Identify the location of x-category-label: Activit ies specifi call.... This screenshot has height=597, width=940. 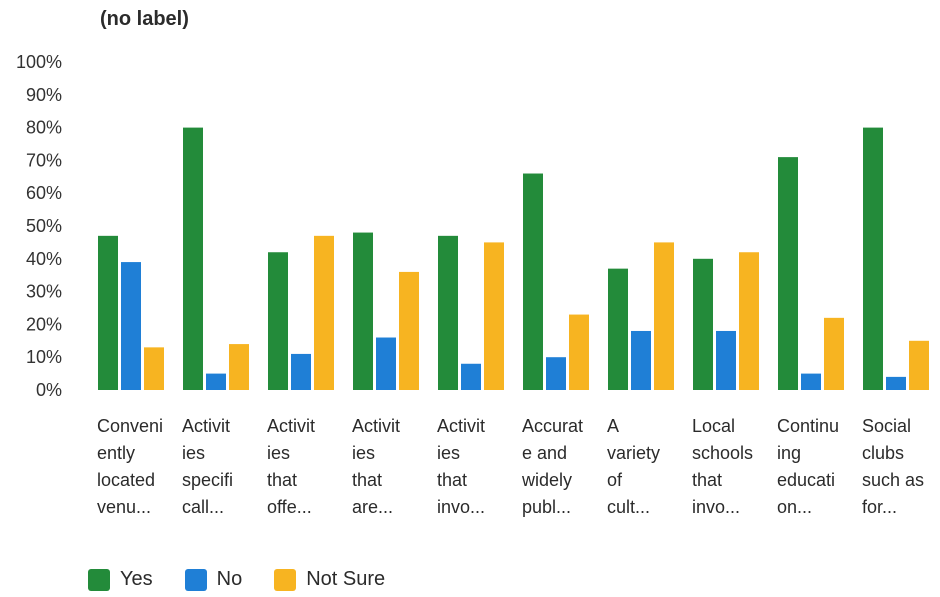
(207, 466).